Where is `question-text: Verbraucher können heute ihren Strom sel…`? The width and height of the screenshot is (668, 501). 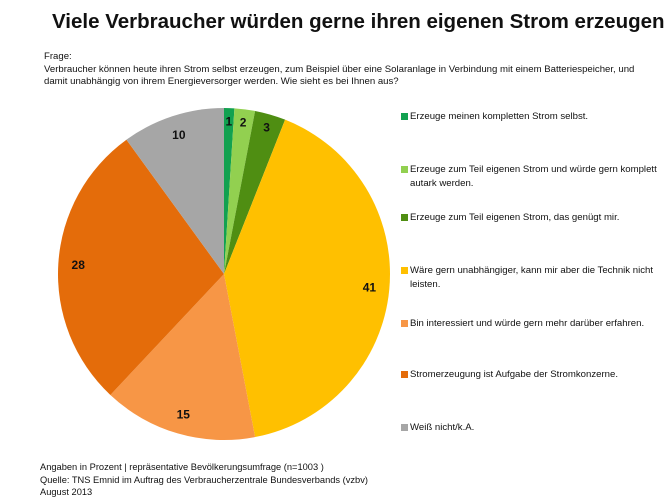
question-text: Verbraucher können heute ihren Strom sel… is located at coordinates (339, 75).